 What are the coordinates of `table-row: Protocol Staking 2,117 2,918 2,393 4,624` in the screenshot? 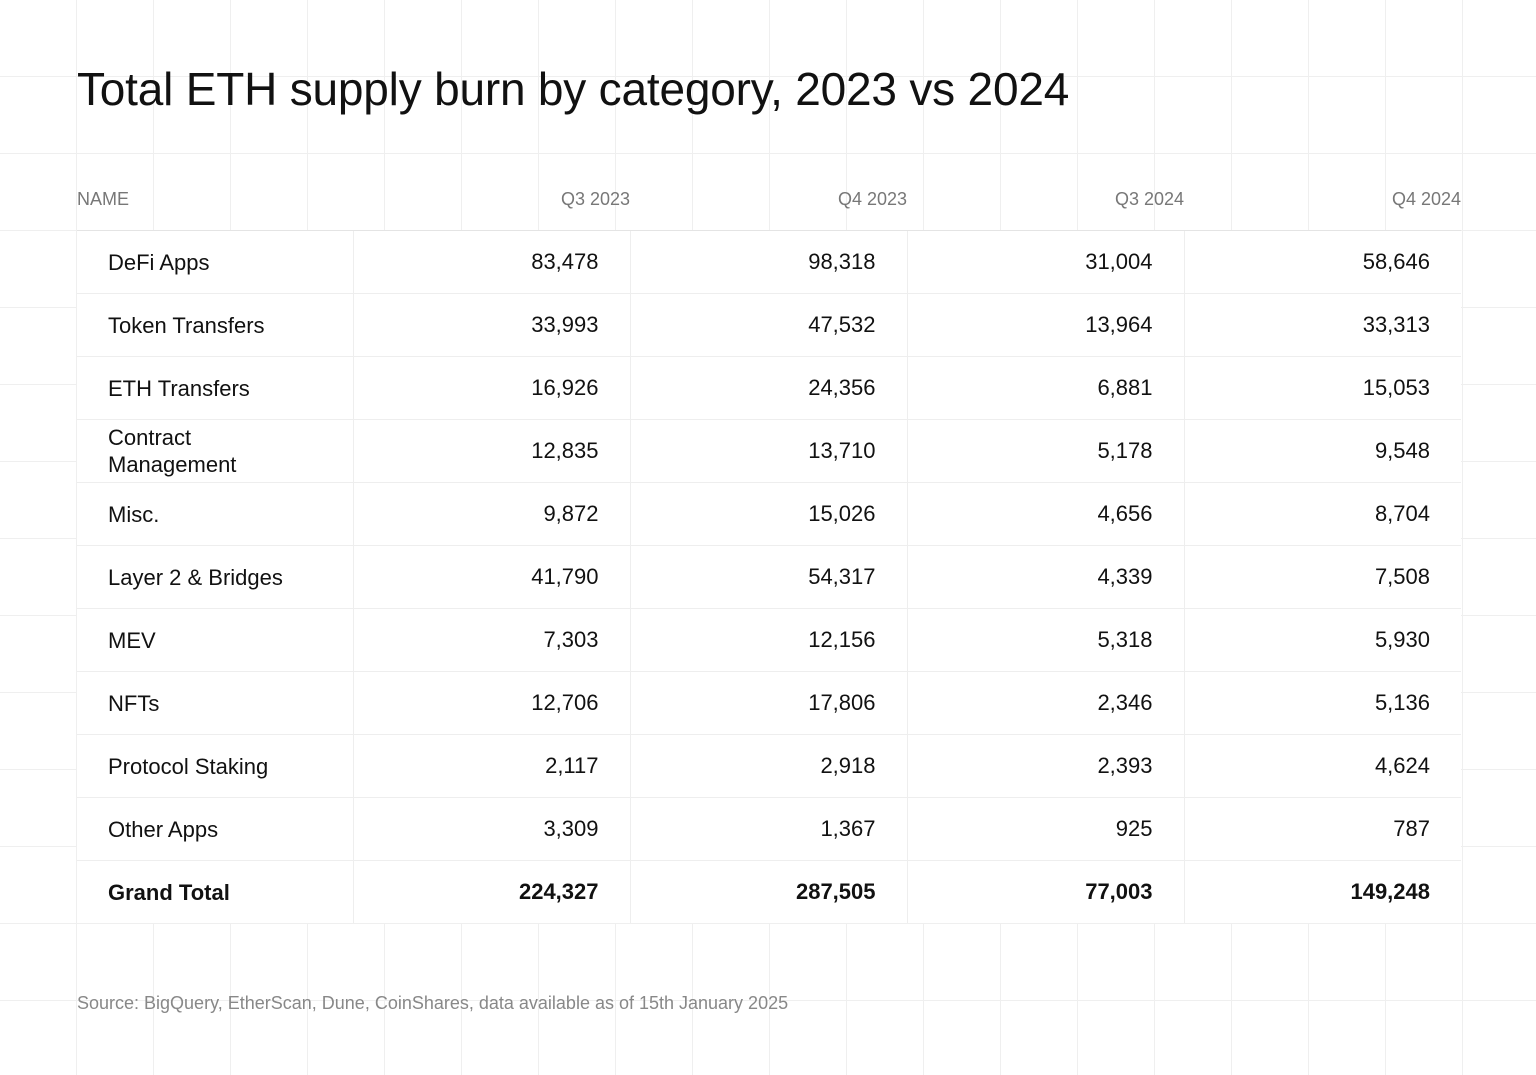 It's located at (769, 766).